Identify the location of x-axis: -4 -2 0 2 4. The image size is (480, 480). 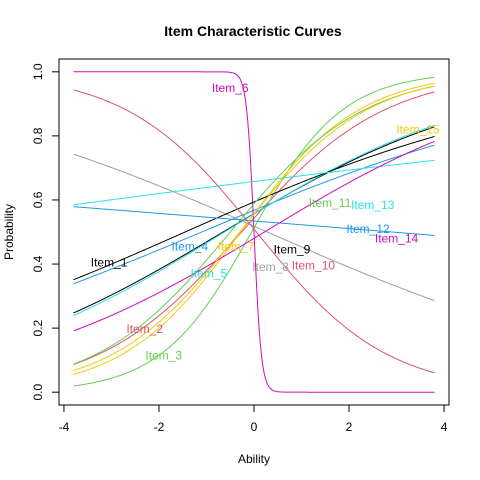
(253, 419).